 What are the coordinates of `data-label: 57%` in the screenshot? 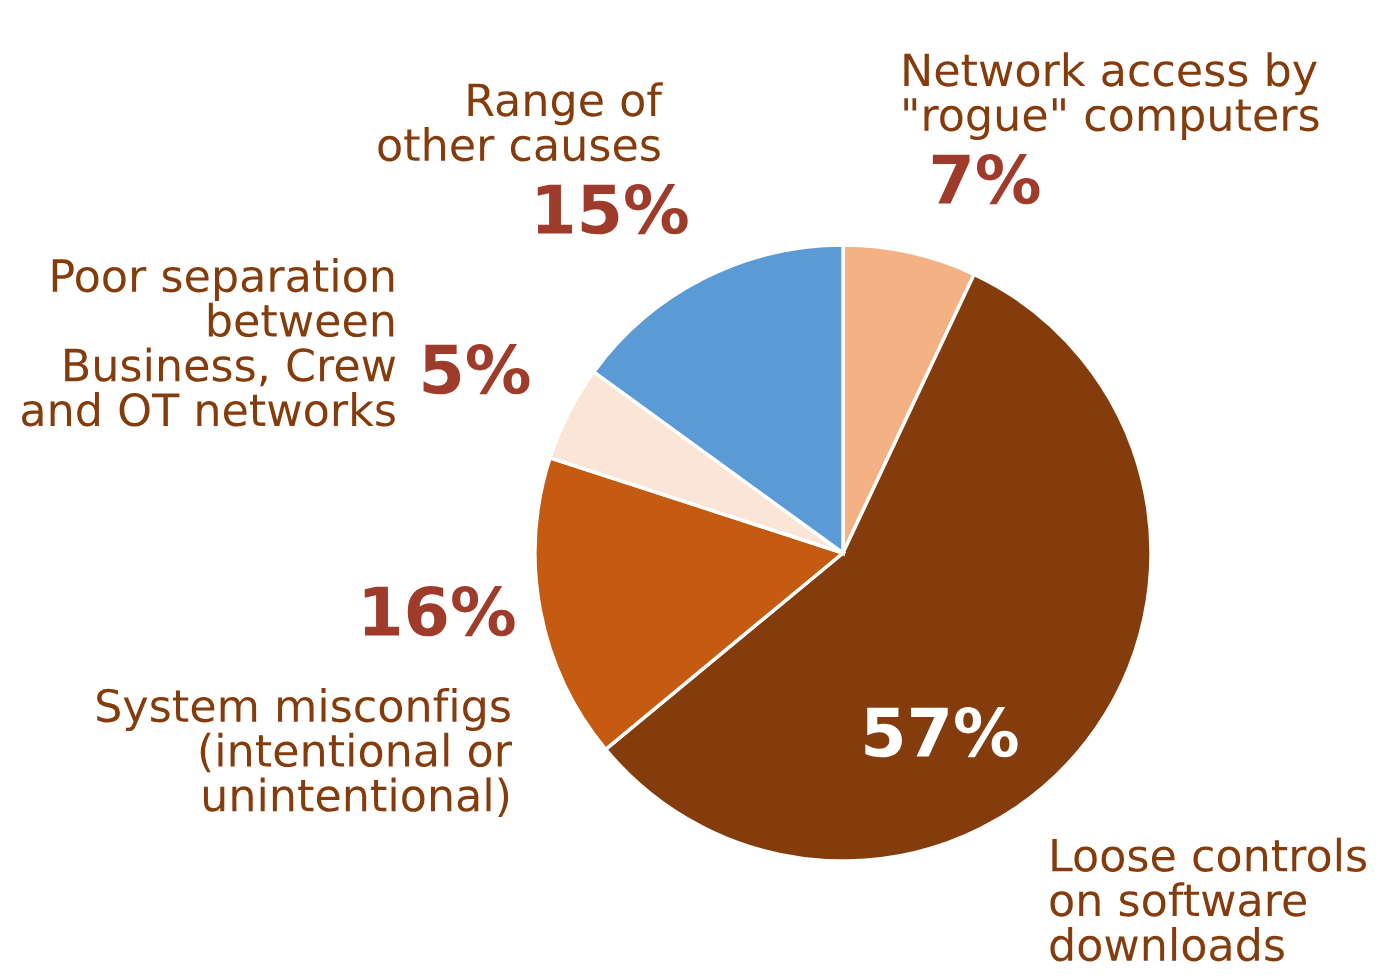 It's located at (941, 732).